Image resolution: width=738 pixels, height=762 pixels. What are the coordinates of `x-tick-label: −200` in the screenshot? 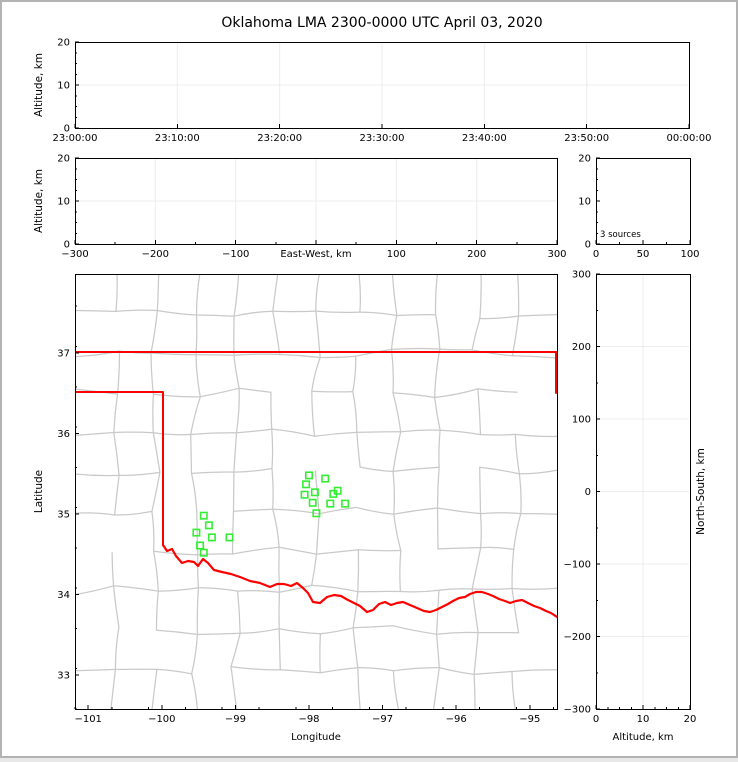 It's located at (155, 254).